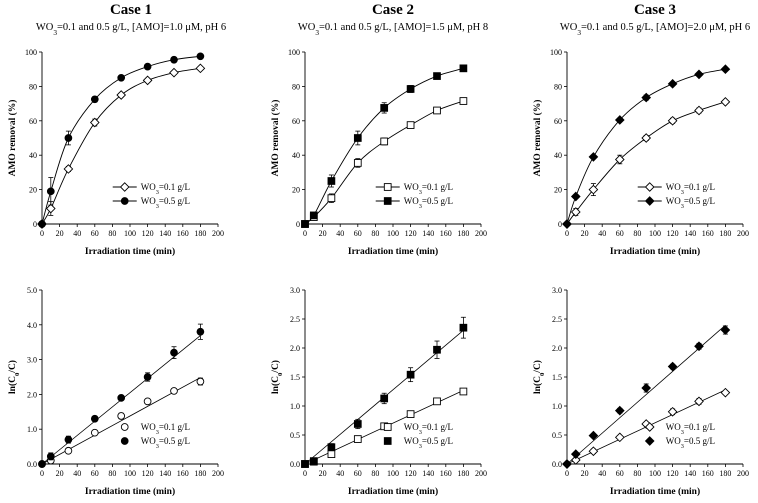 This screenshot has width=758, height=503. Describe the element at coordinates (655, 10) in the screenshot. I see `case-title: Case 3` at that location.